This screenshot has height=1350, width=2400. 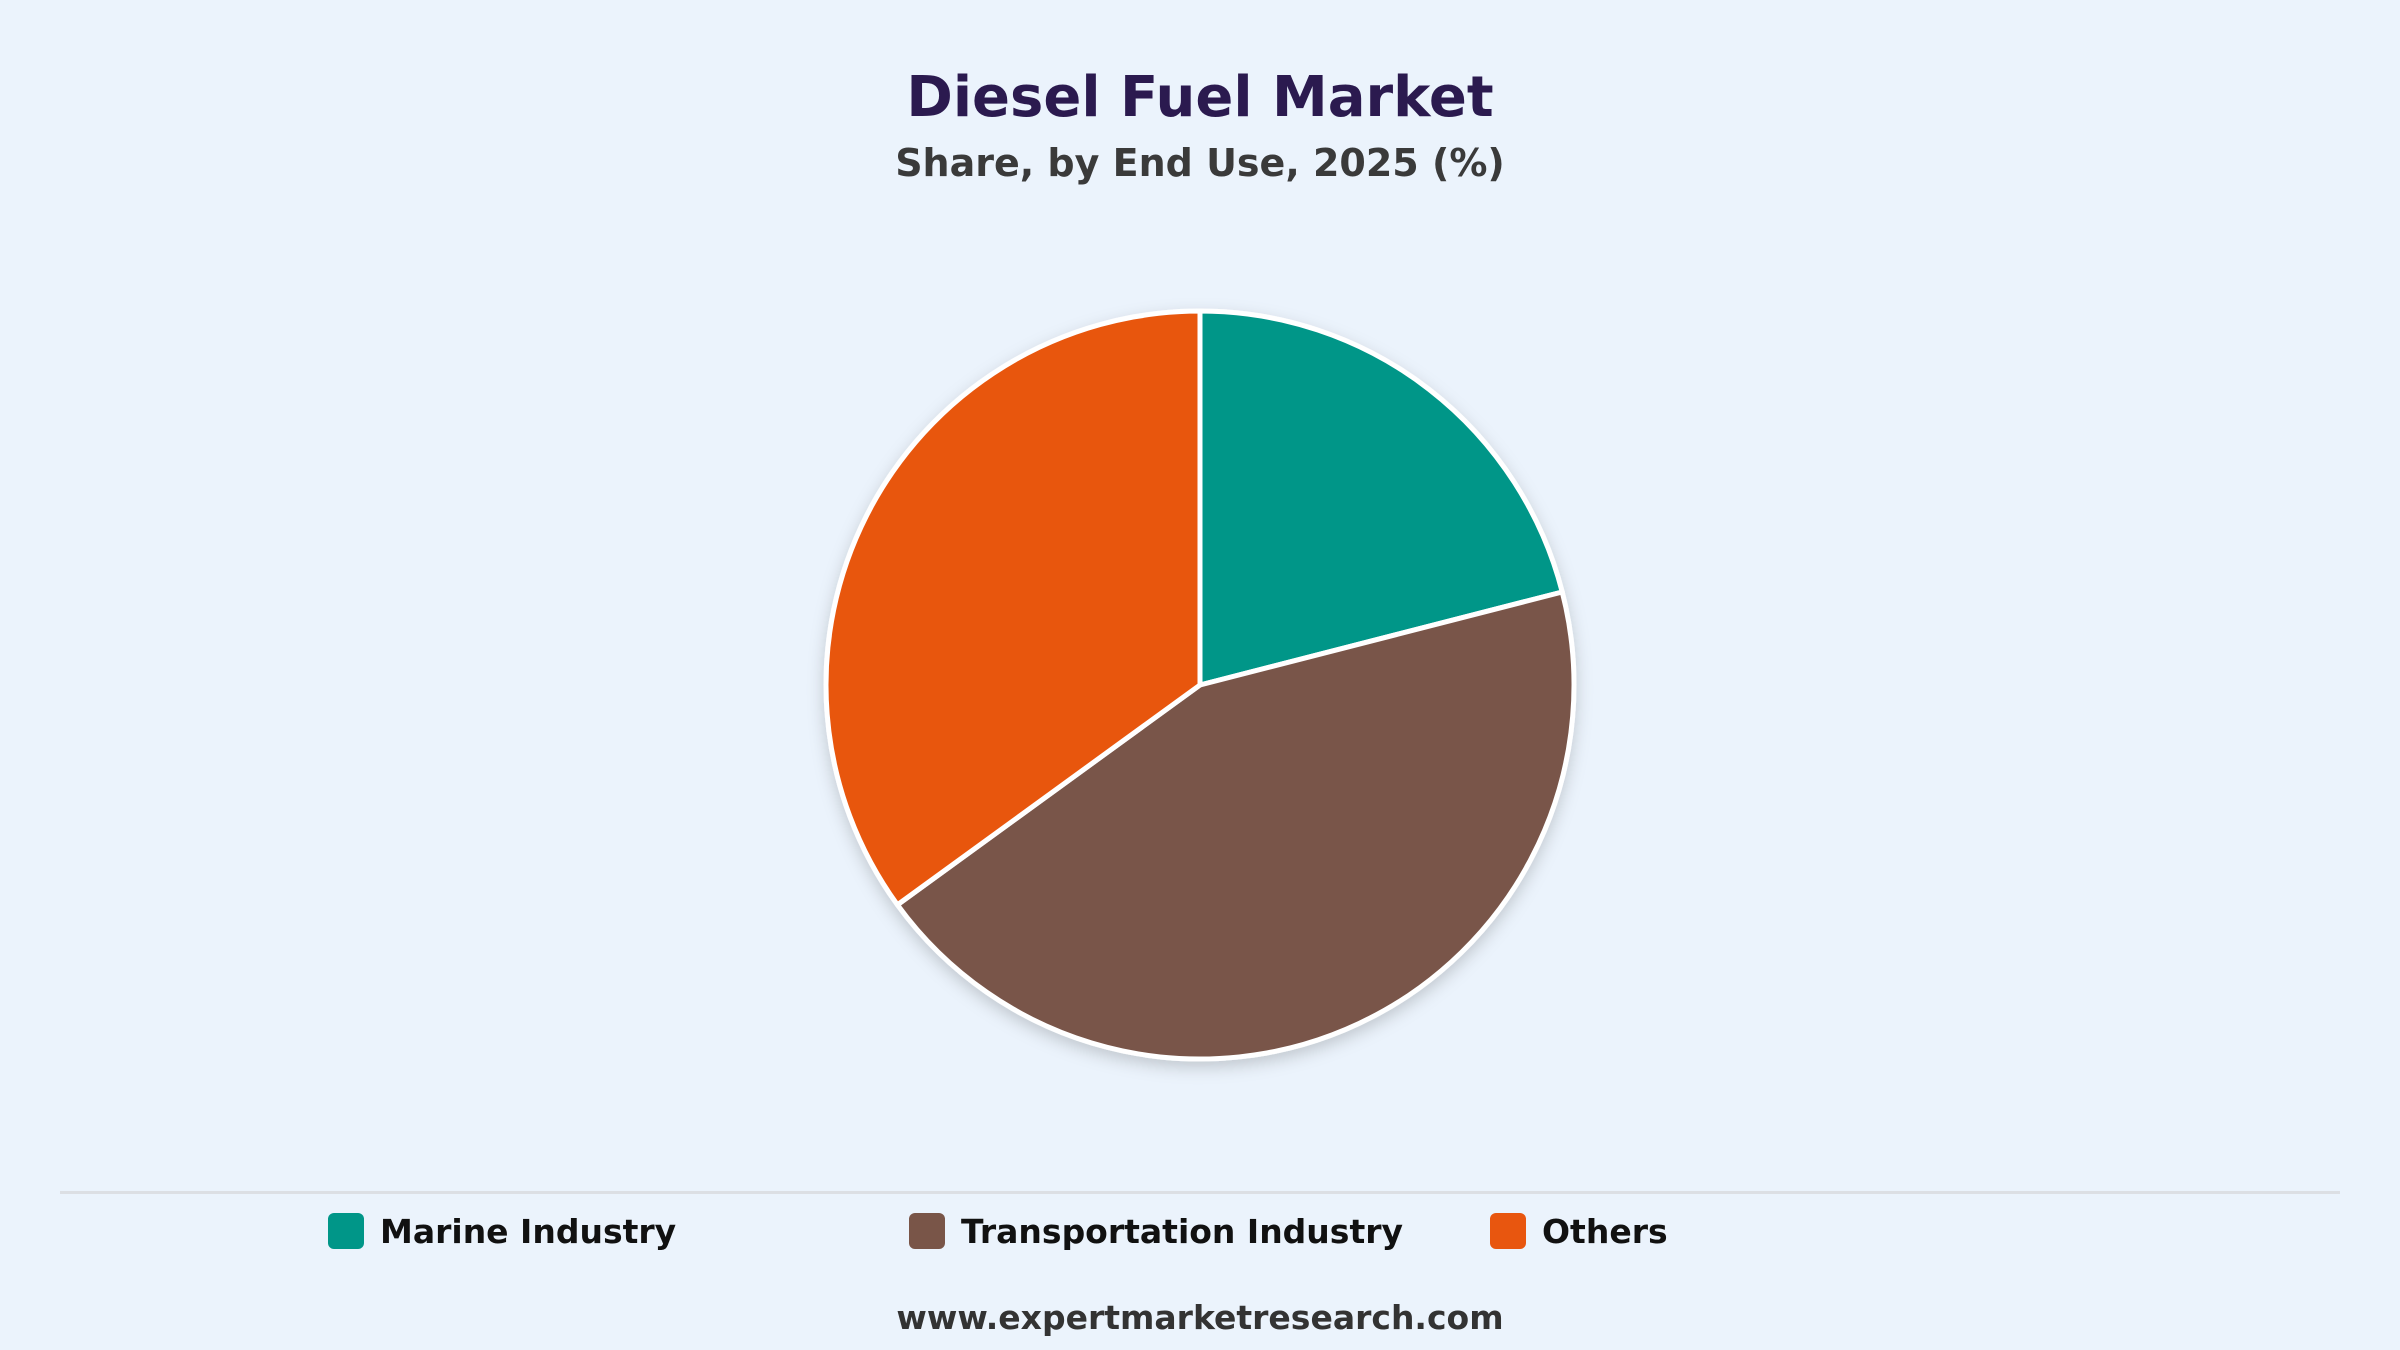 What do you see at coordinates (927, 1231) in the screenshot?
I see `legend-swatch-transportation-industry` at bounding box center [927, 1231].